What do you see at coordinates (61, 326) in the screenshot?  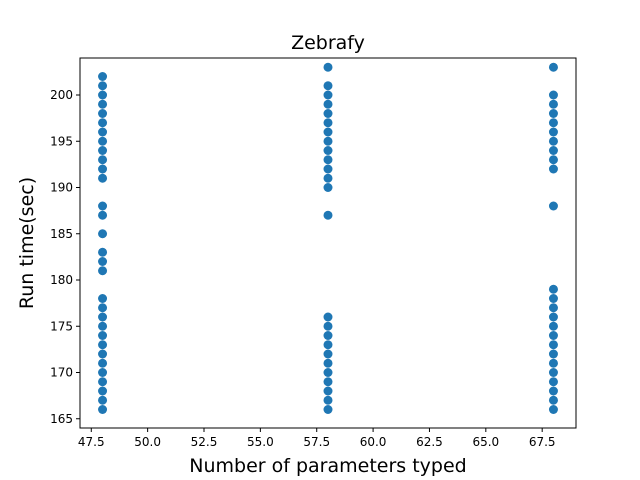 I see `y-tick-label-2: 175` at bounding box center [61, 326].